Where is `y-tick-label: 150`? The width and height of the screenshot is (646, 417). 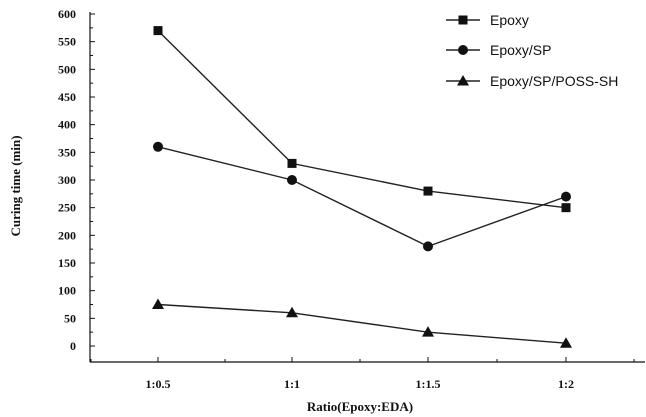
y-tick-label: 150 is located at coordinates (67, 263).